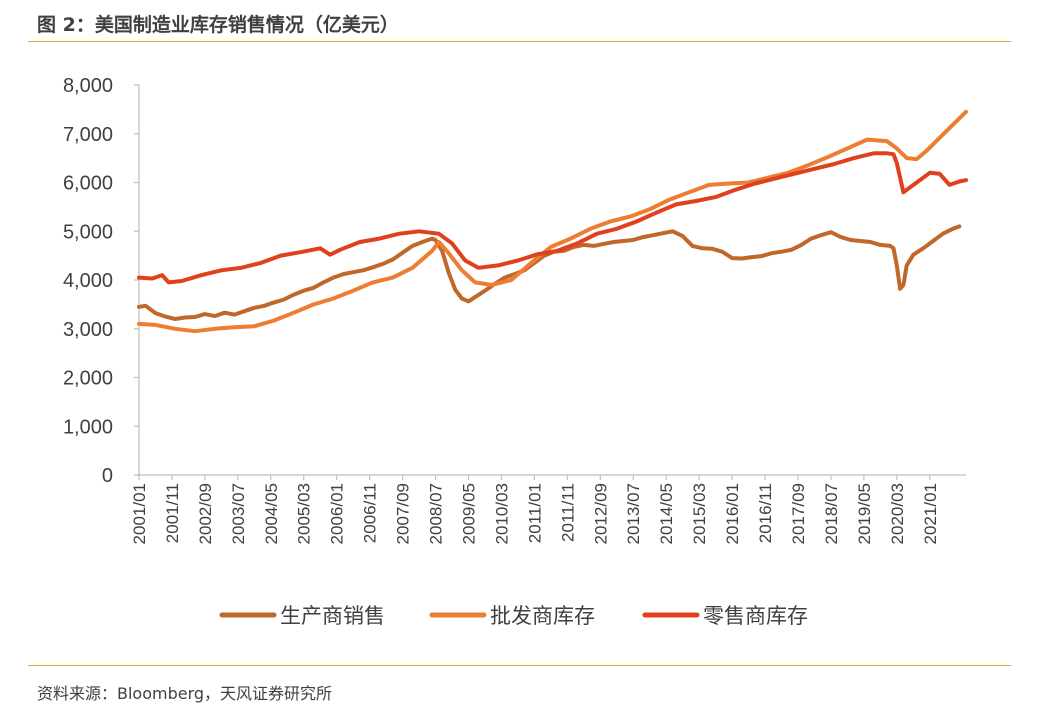 This screenshot has width=1043, height=719. I want to click on x-tick-label: 2021/01, so click(930, 513).